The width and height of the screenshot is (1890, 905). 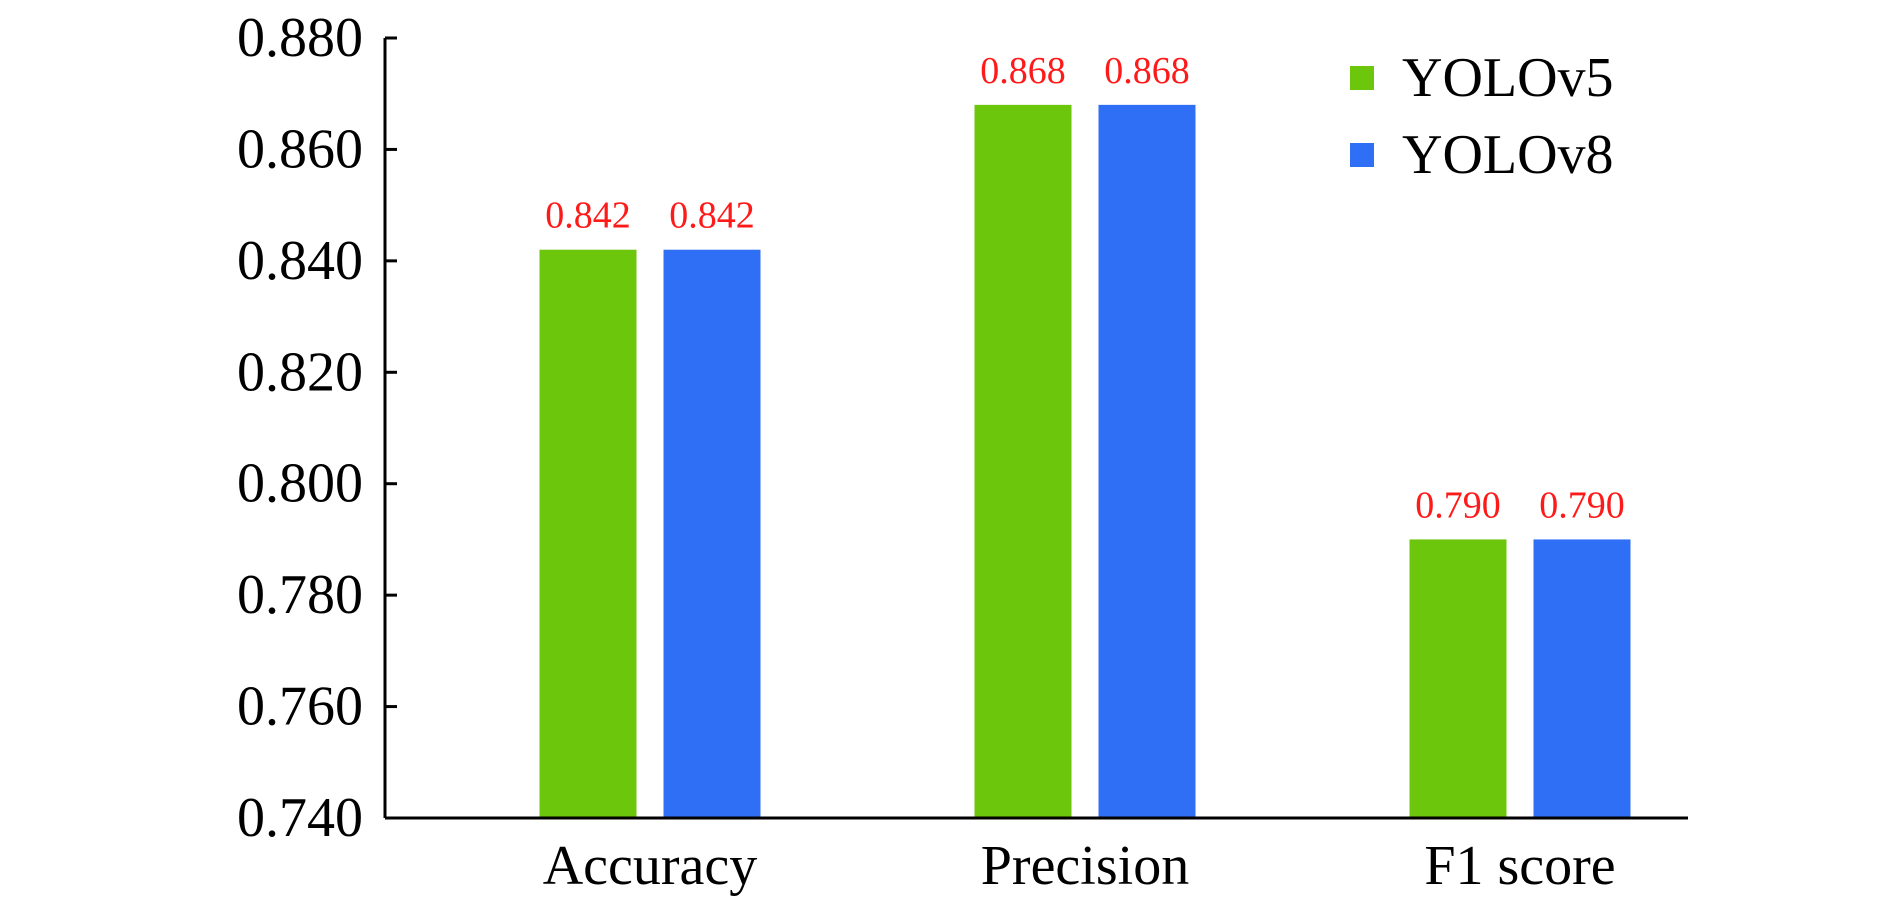 I want to click on bar-yolov5-accuracy, so click(x=588, y=533).